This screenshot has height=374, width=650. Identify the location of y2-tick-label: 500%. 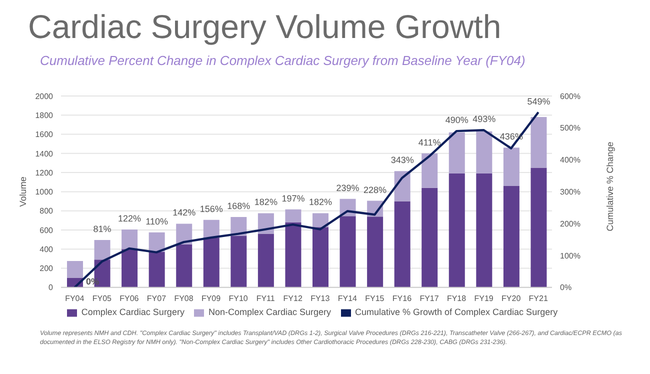
(570, 128).